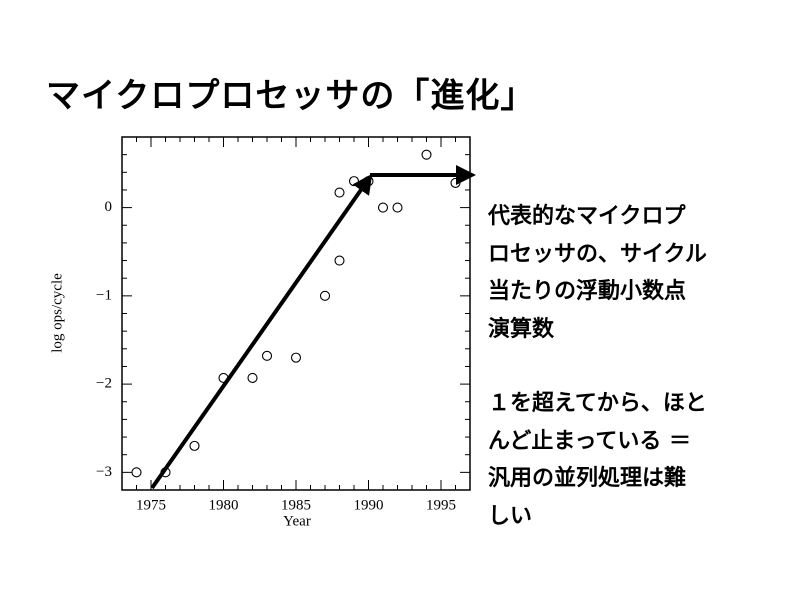 The height and width of the screenshot is (600, 800). What do you see at coordinates (57, 313) in the screenshot?
I see `y-axis-label: log ops/cycle` at bounding box center [57, 313].